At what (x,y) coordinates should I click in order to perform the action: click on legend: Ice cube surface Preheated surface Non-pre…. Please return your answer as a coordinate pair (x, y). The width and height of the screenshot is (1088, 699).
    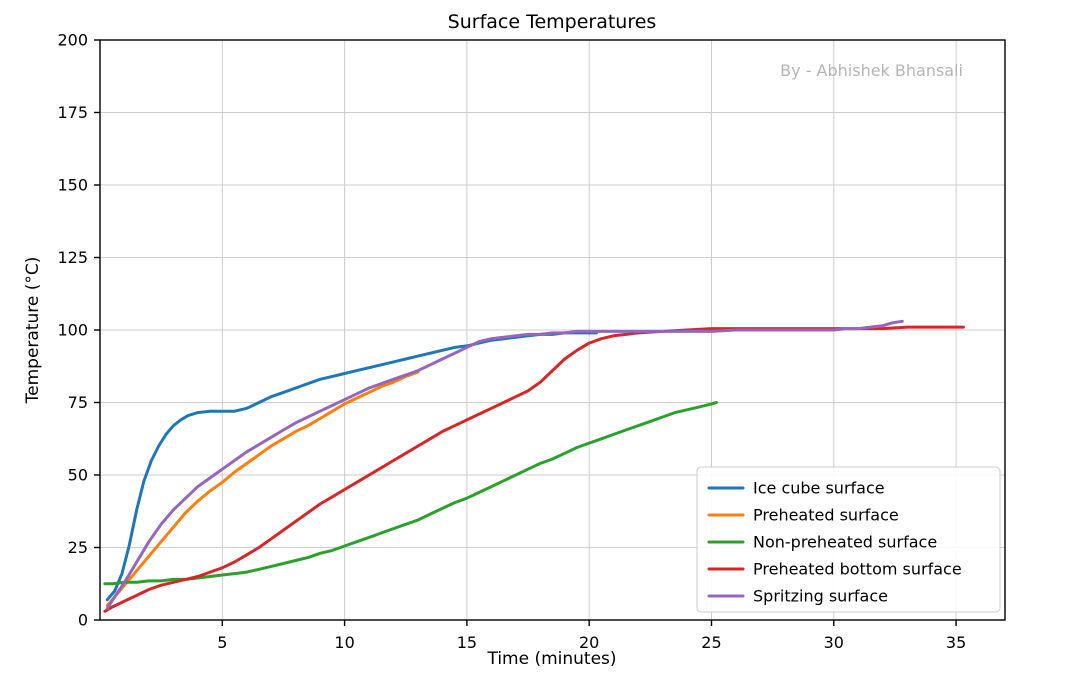
    Looking at the image, I should click on (848, 539).